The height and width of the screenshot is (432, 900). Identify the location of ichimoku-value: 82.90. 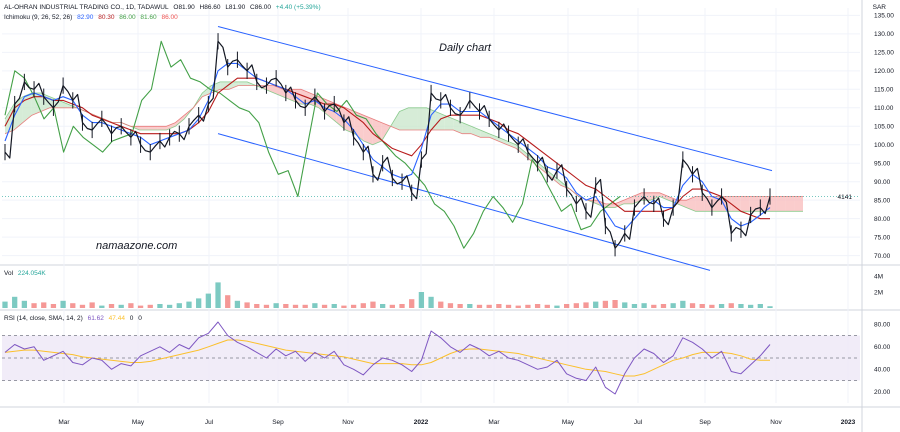
(85, 17).